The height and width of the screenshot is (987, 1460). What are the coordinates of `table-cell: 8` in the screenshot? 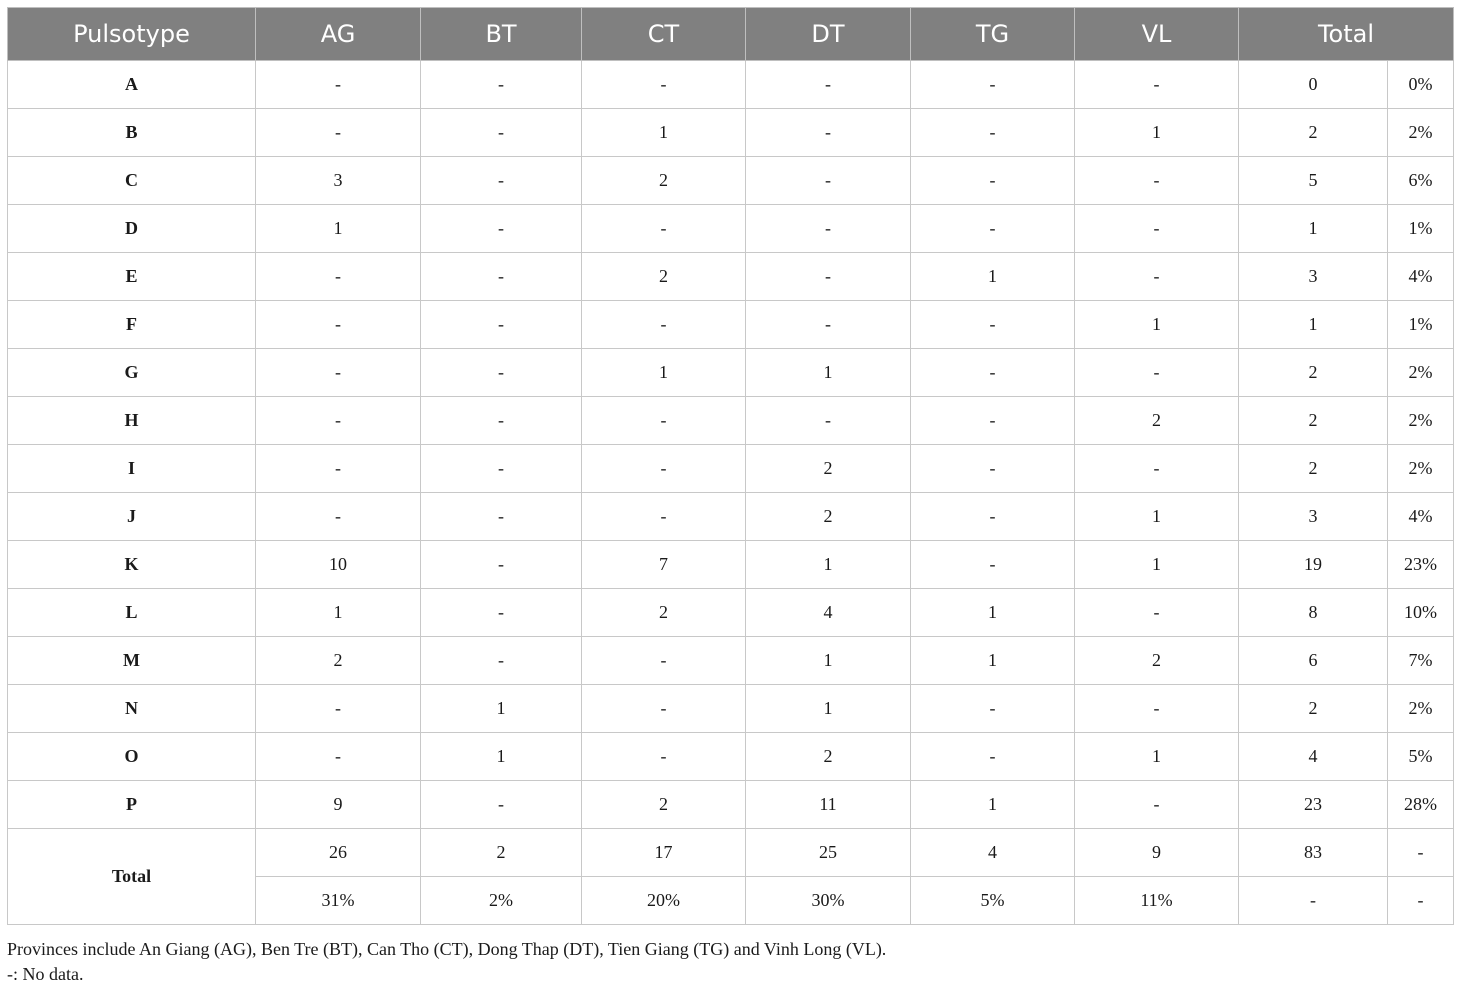 It's located at (1313, 612).